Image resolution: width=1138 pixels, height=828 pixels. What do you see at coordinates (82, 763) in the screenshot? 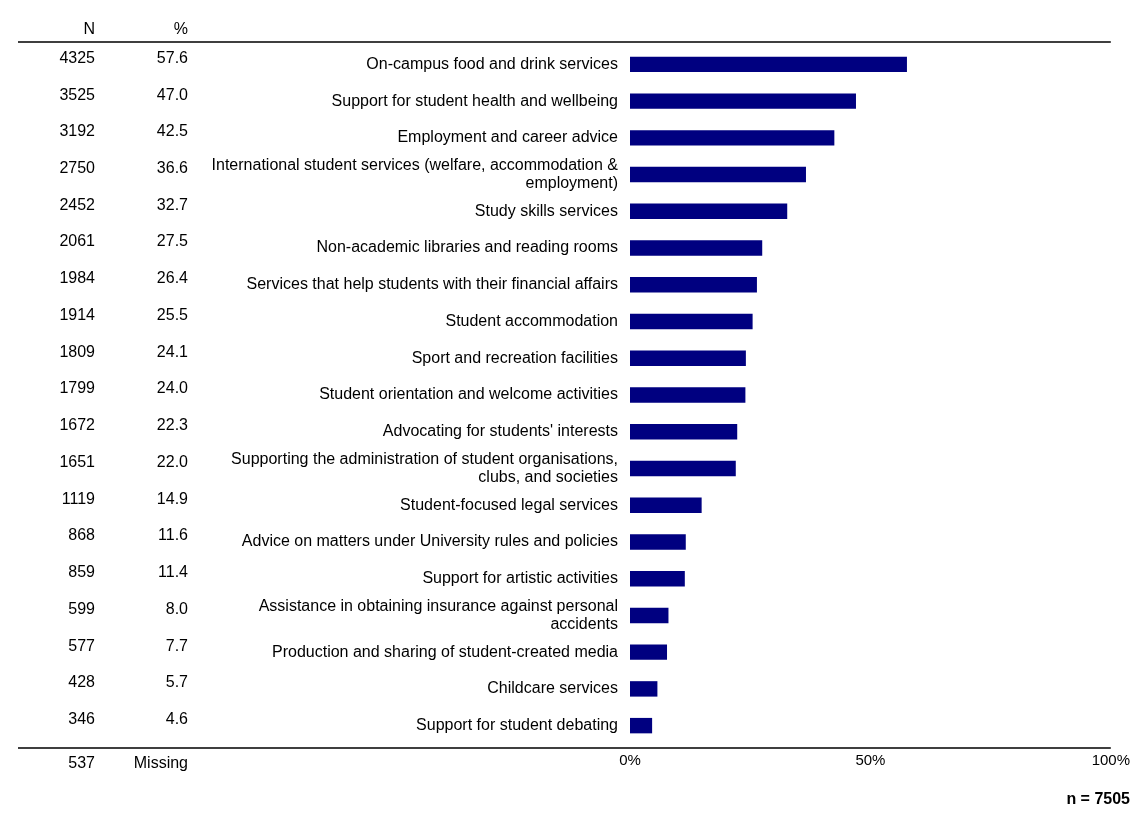
I see `text: 537` at bounding box center [82, 763].